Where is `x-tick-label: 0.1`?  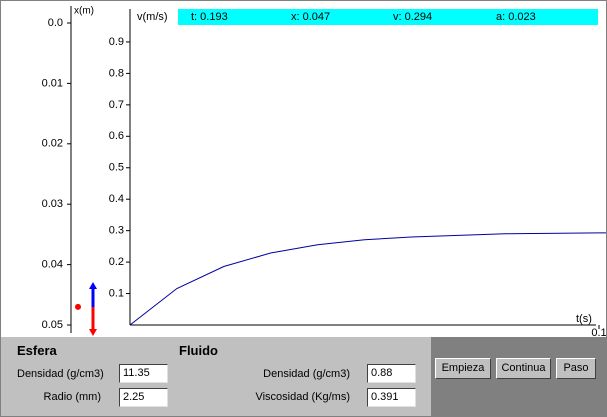 x-tick-label: 0.1 is located at coordinates (598, 332).